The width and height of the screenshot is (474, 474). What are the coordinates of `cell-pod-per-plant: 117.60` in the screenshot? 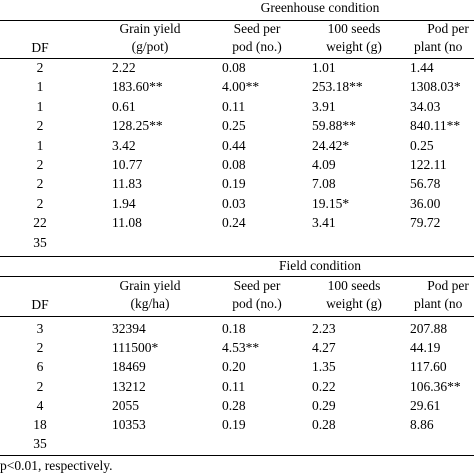 It's located at (428, 367).